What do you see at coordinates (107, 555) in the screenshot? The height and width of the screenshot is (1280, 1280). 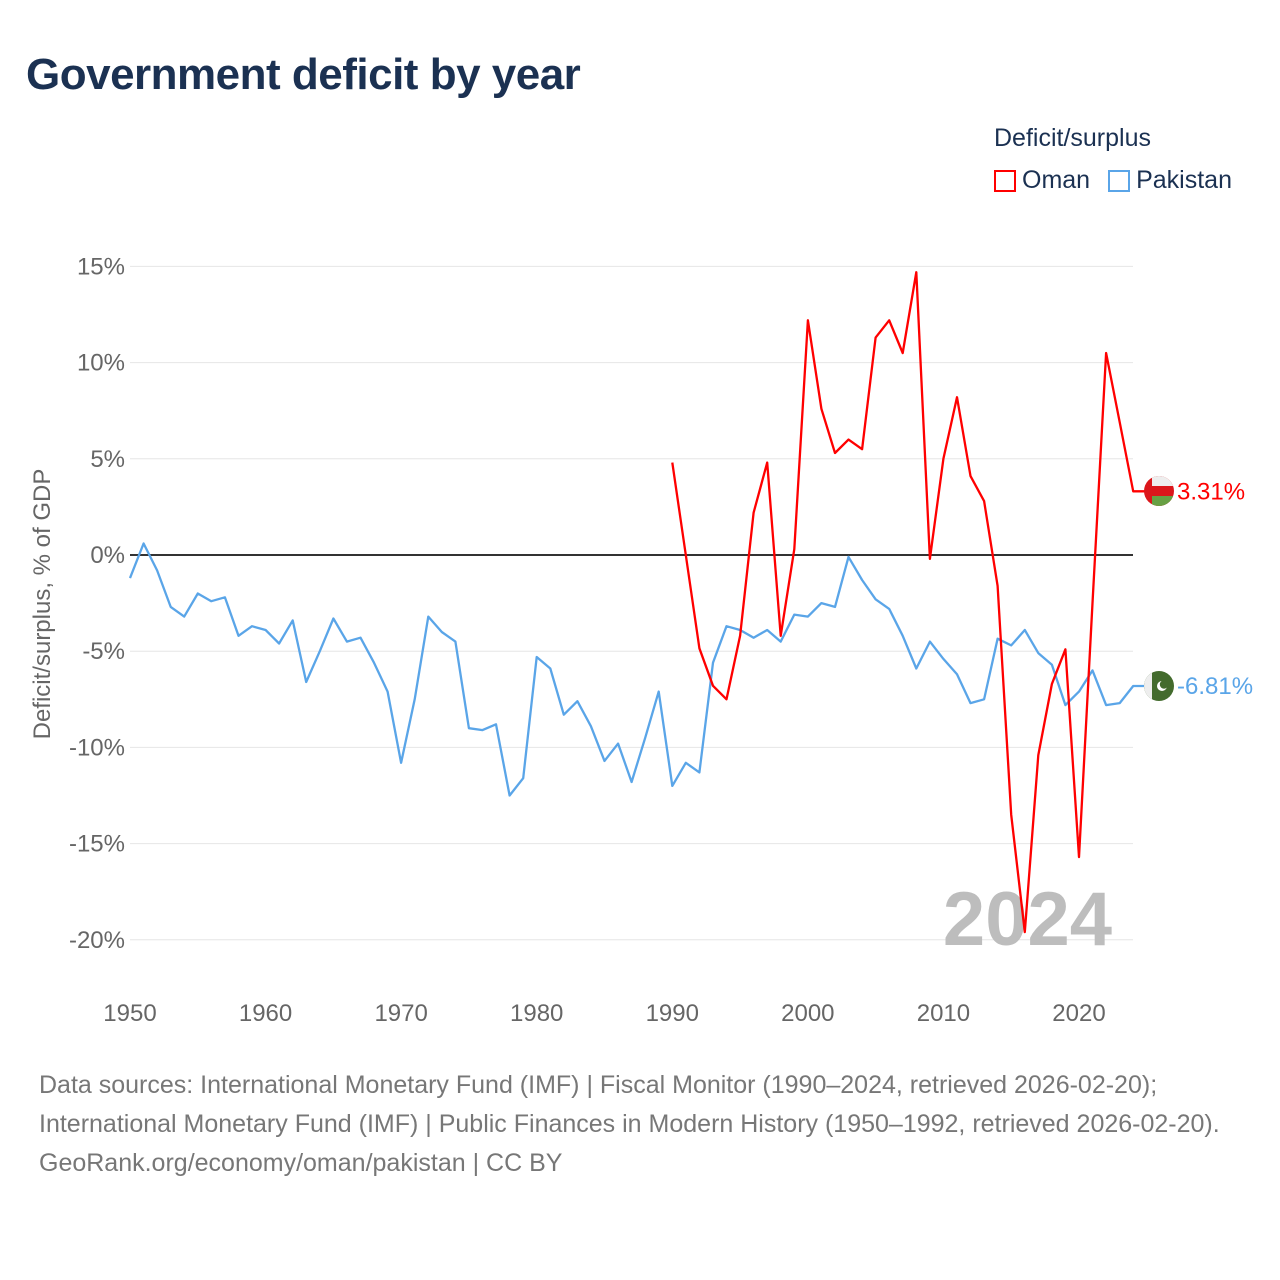 I see `y-tick-label: 0%` at bounding box center [107, 555].